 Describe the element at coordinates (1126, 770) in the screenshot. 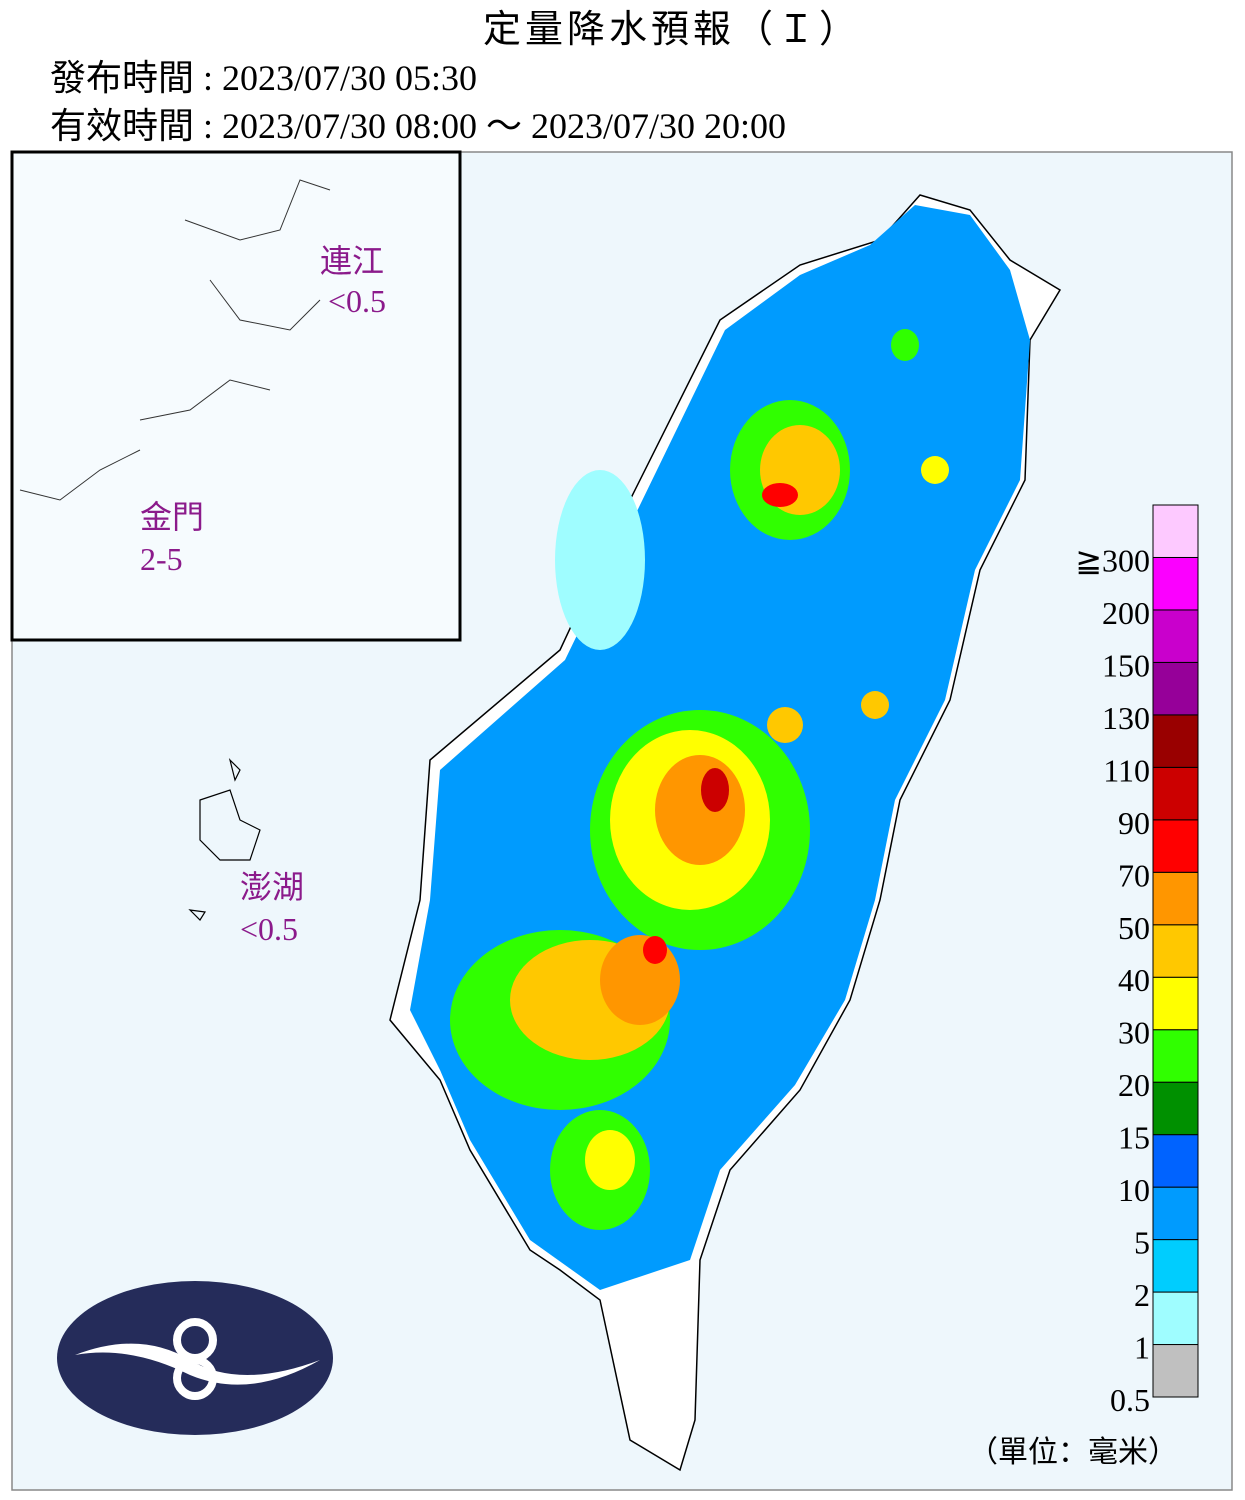

I see `legend-label: 110` at that location.